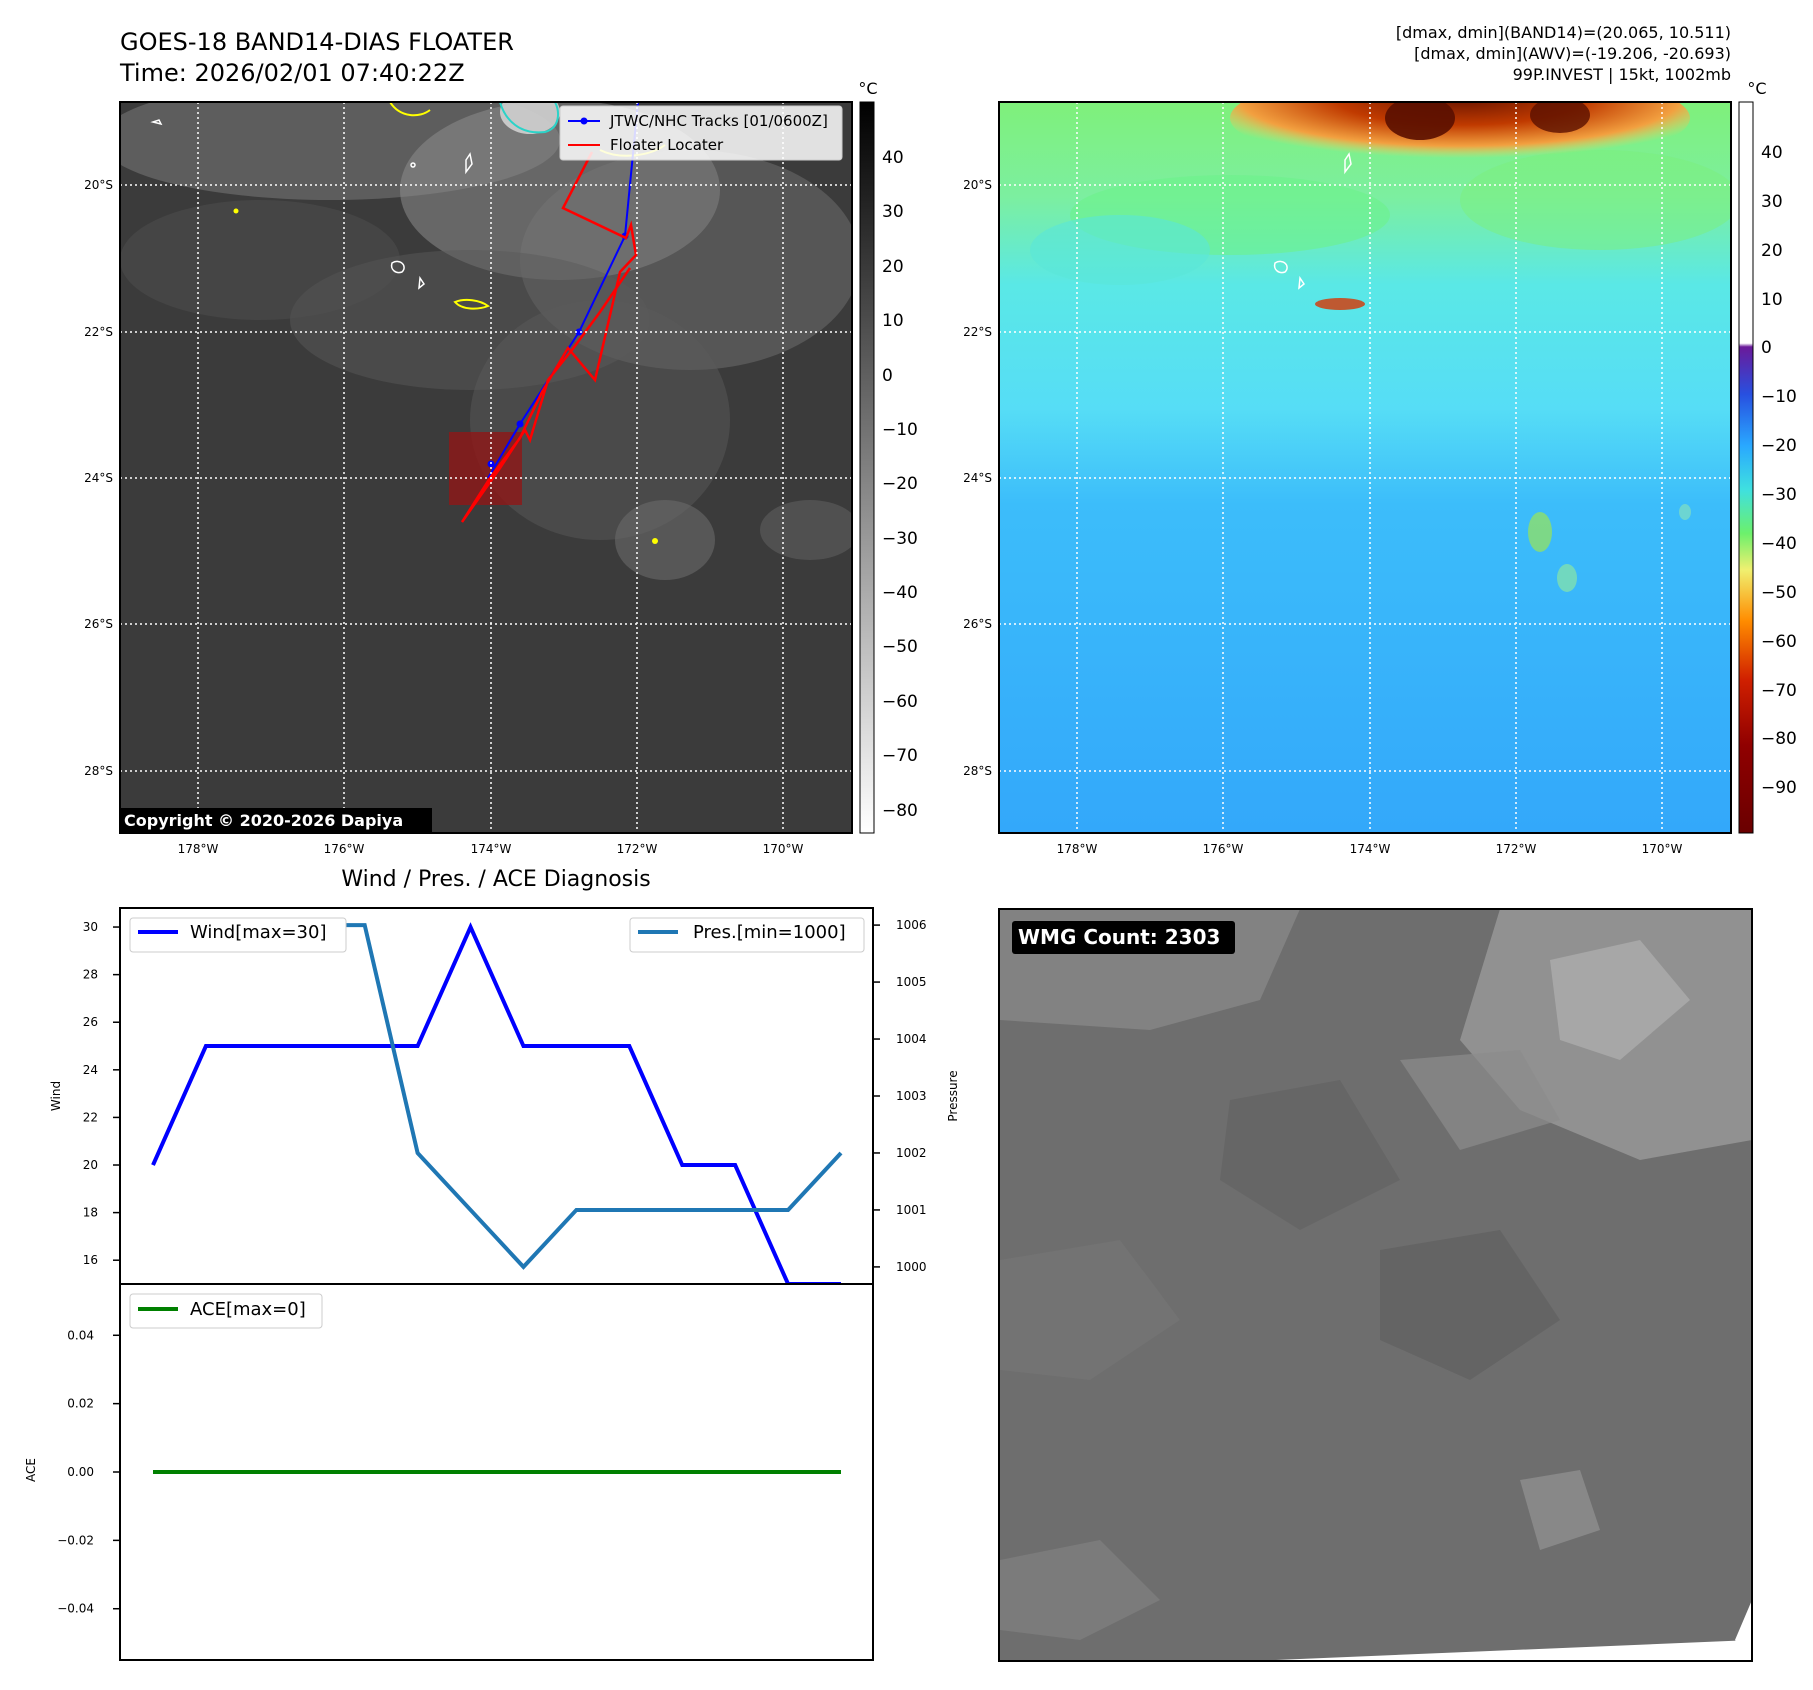 This screenshot has height=1690, width=1813. What do you see at coordinates (496, 1104) in the screenshot?
I see `wind-series-line` at bounding box center [496, 1104].